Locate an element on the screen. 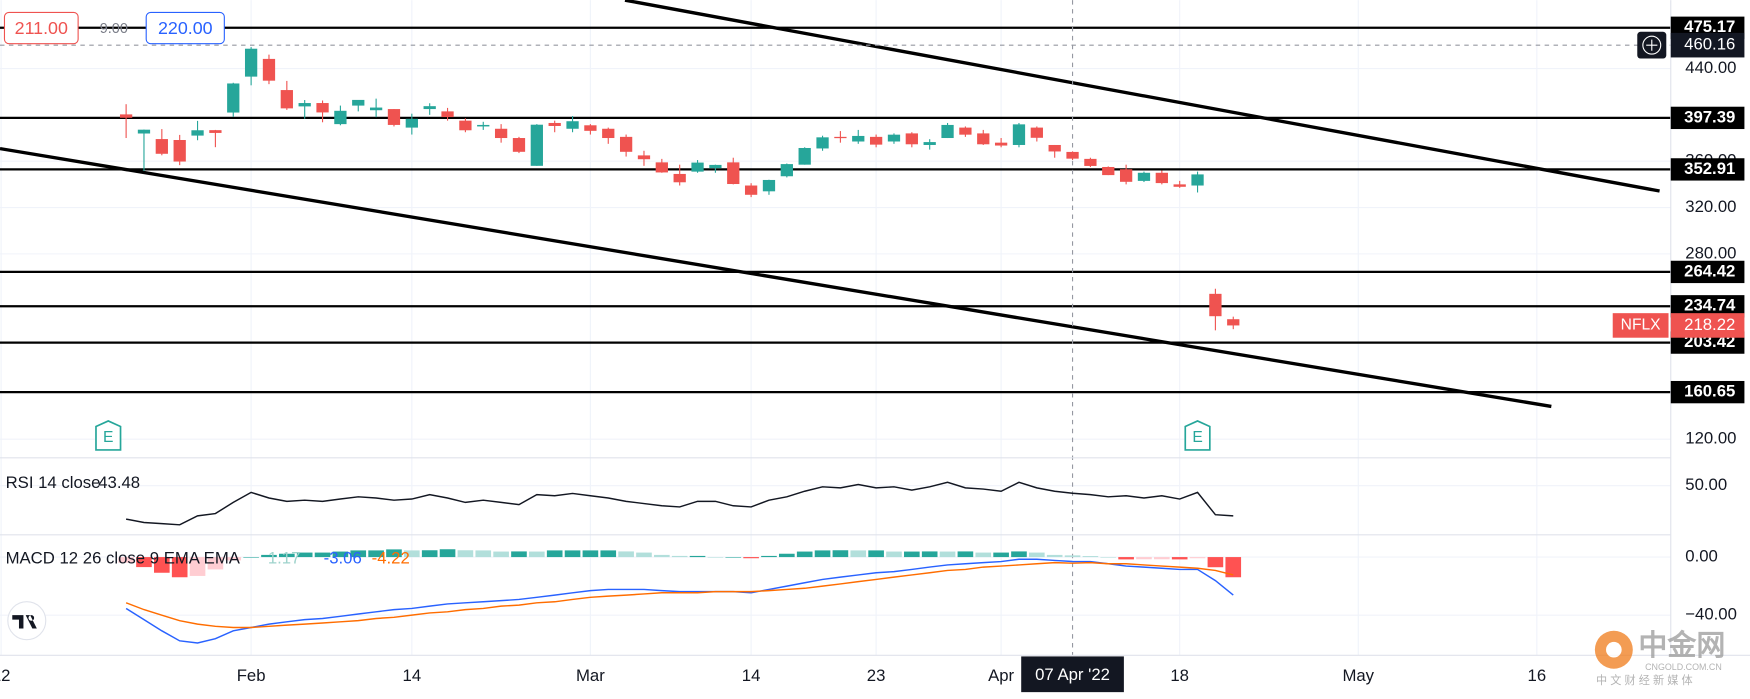 This screenshot has width=1750, height=699. y-tick-label: 120.00 is located at coordinates (1710, 438).